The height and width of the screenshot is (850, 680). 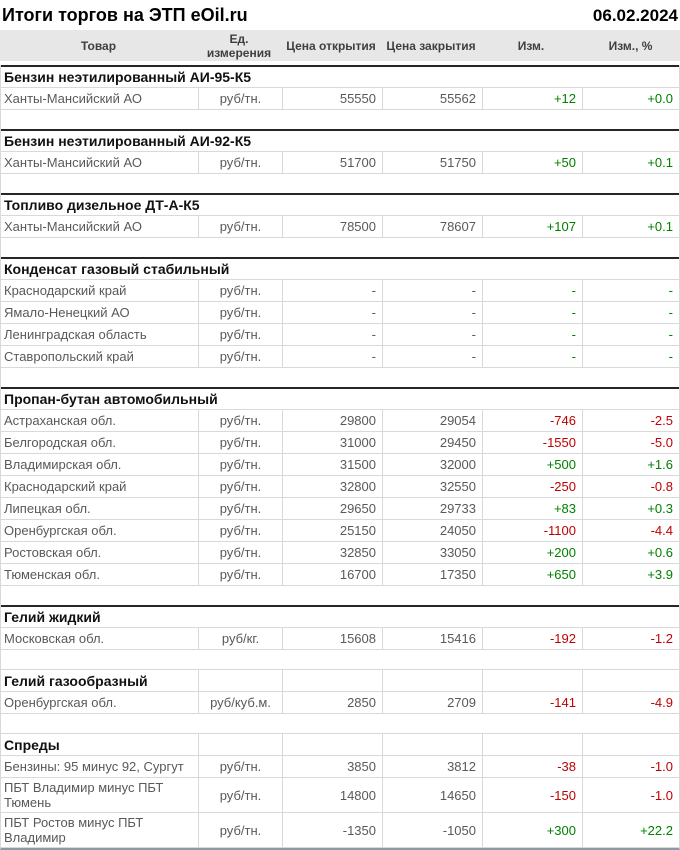 What do you see at coordinates (74, 830) in the screenshot?
I see `product-cell: ПБТ Ростов минус ПБТ Владимир` at bounding box center [74, 830].